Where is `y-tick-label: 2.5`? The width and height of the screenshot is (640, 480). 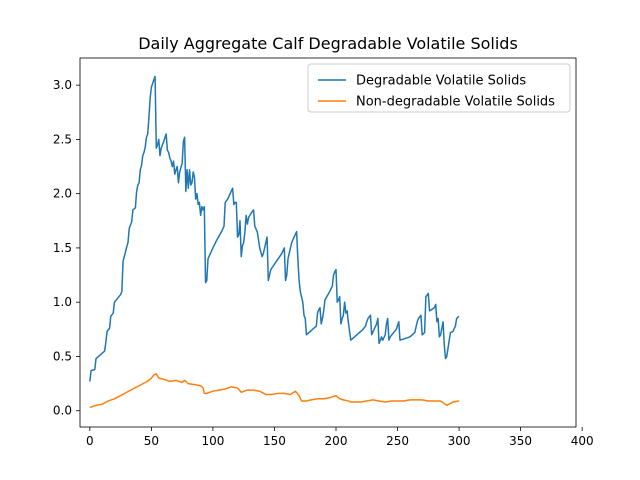 y-tick-label: 2.5 is located at coordinates (62, 139).